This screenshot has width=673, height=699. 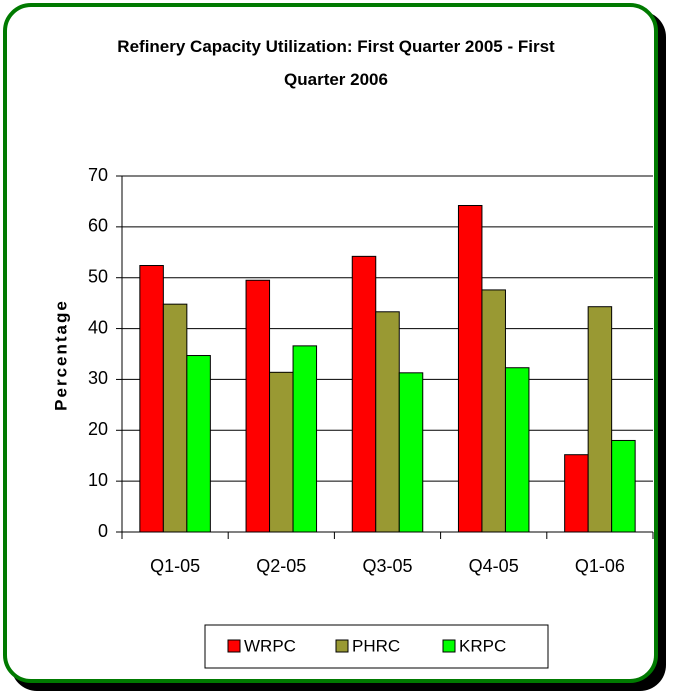 I want to click on y-tick-label: 10, so click(x=98, y=480).